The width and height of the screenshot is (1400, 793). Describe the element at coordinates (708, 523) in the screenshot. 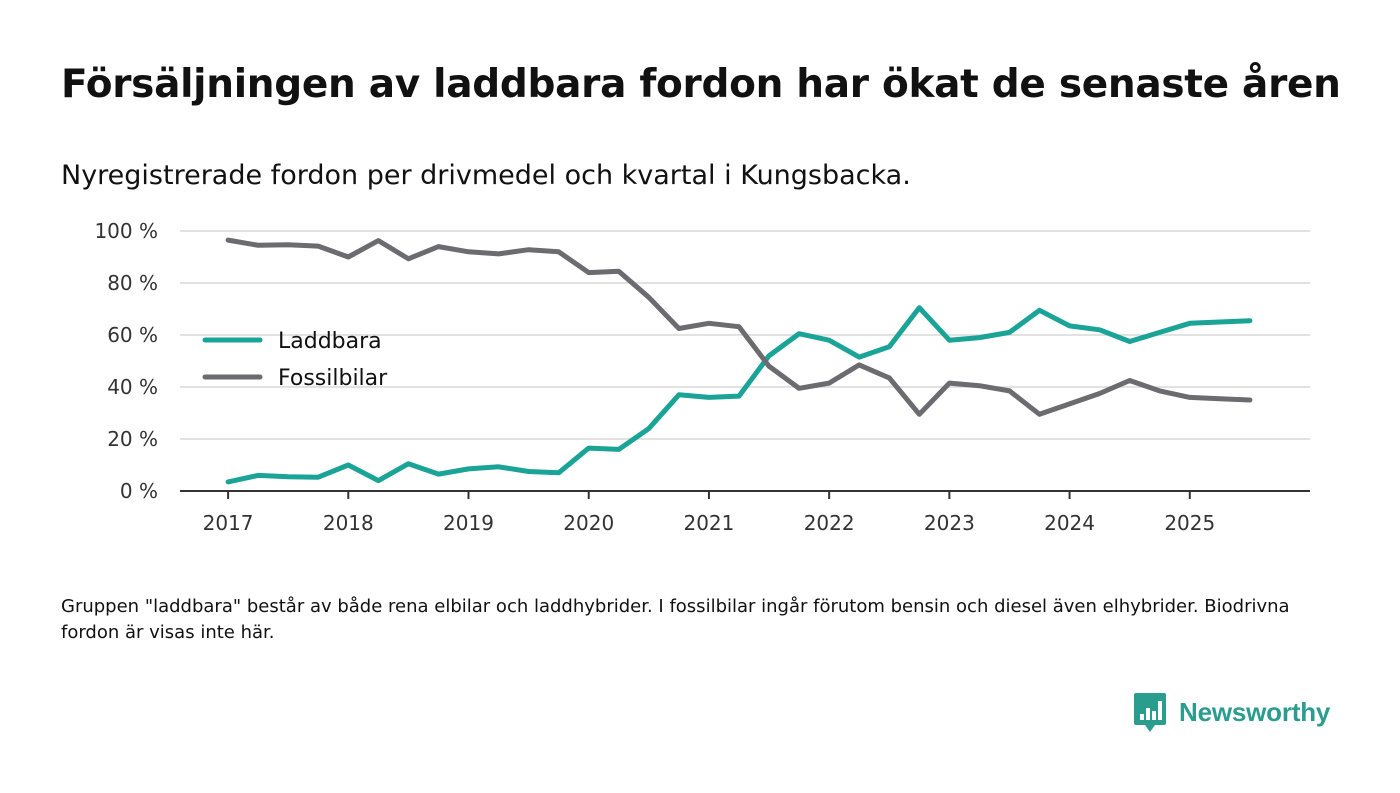

I see `x-tick-label: 2021` at that location.